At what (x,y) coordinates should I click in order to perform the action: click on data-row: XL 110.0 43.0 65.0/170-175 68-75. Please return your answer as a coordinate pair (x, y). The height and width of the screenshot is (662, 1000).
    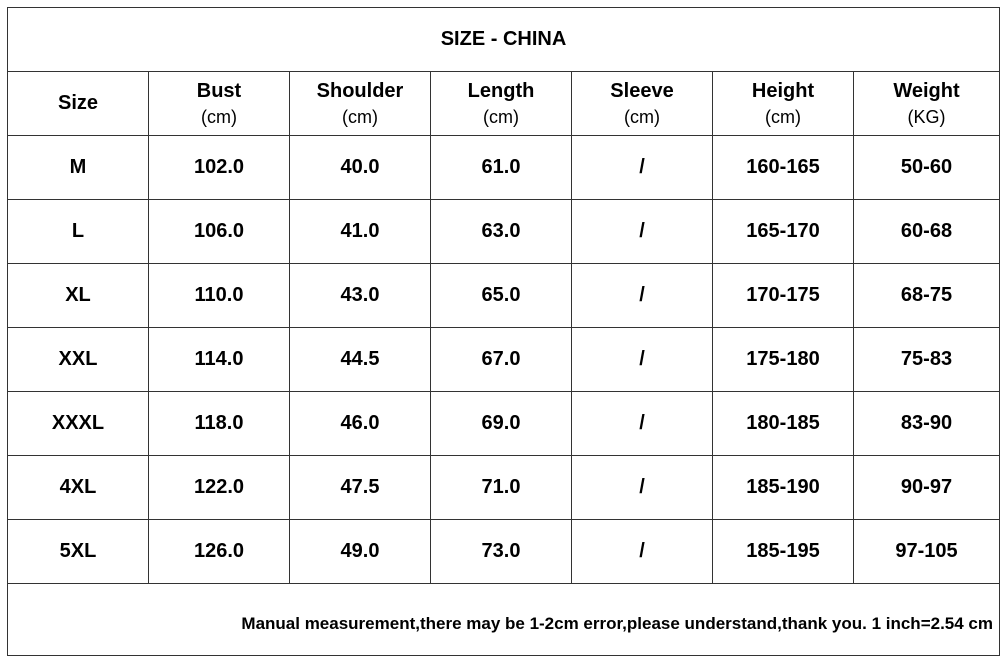
    Looking at the image, I should click on (503, 295).